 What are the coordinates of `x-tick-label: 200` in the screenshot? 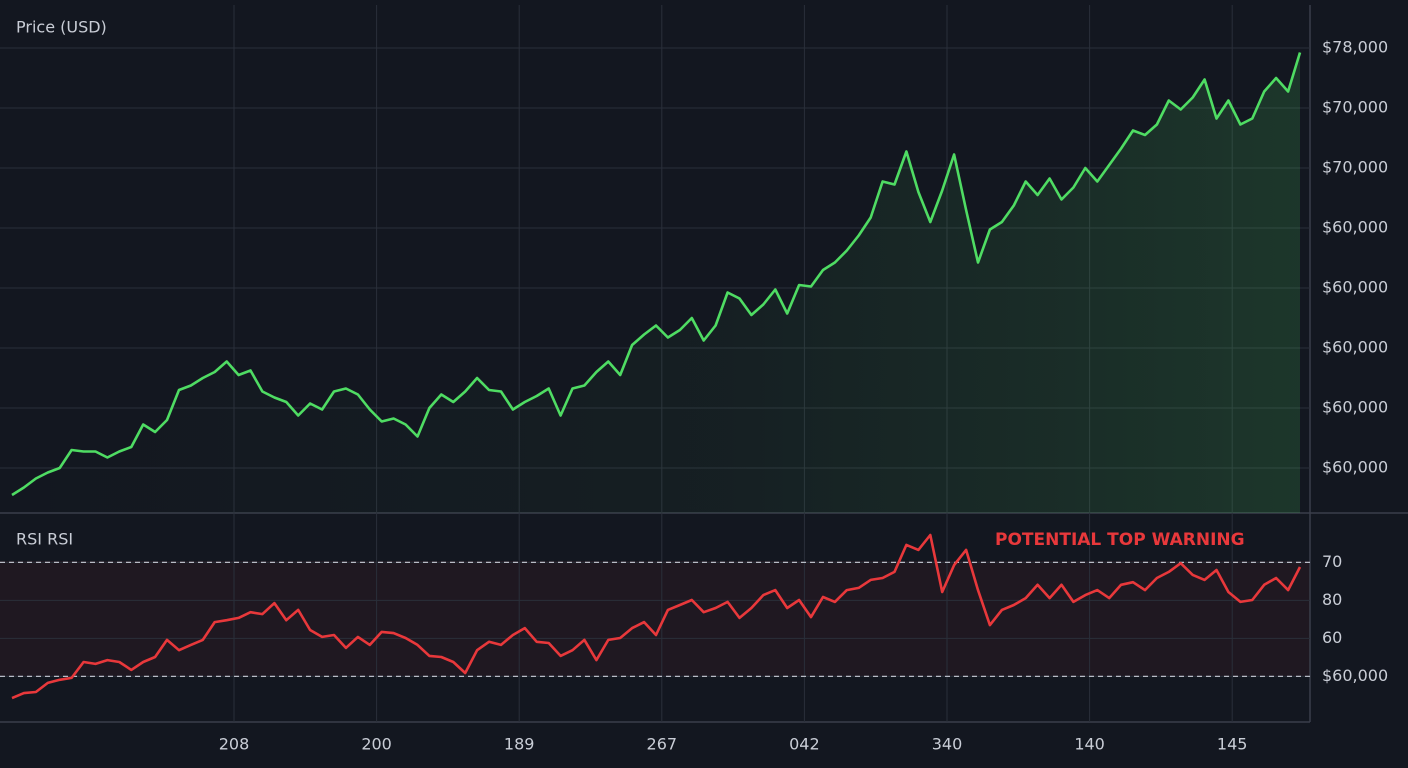 It's located at (376, 744).